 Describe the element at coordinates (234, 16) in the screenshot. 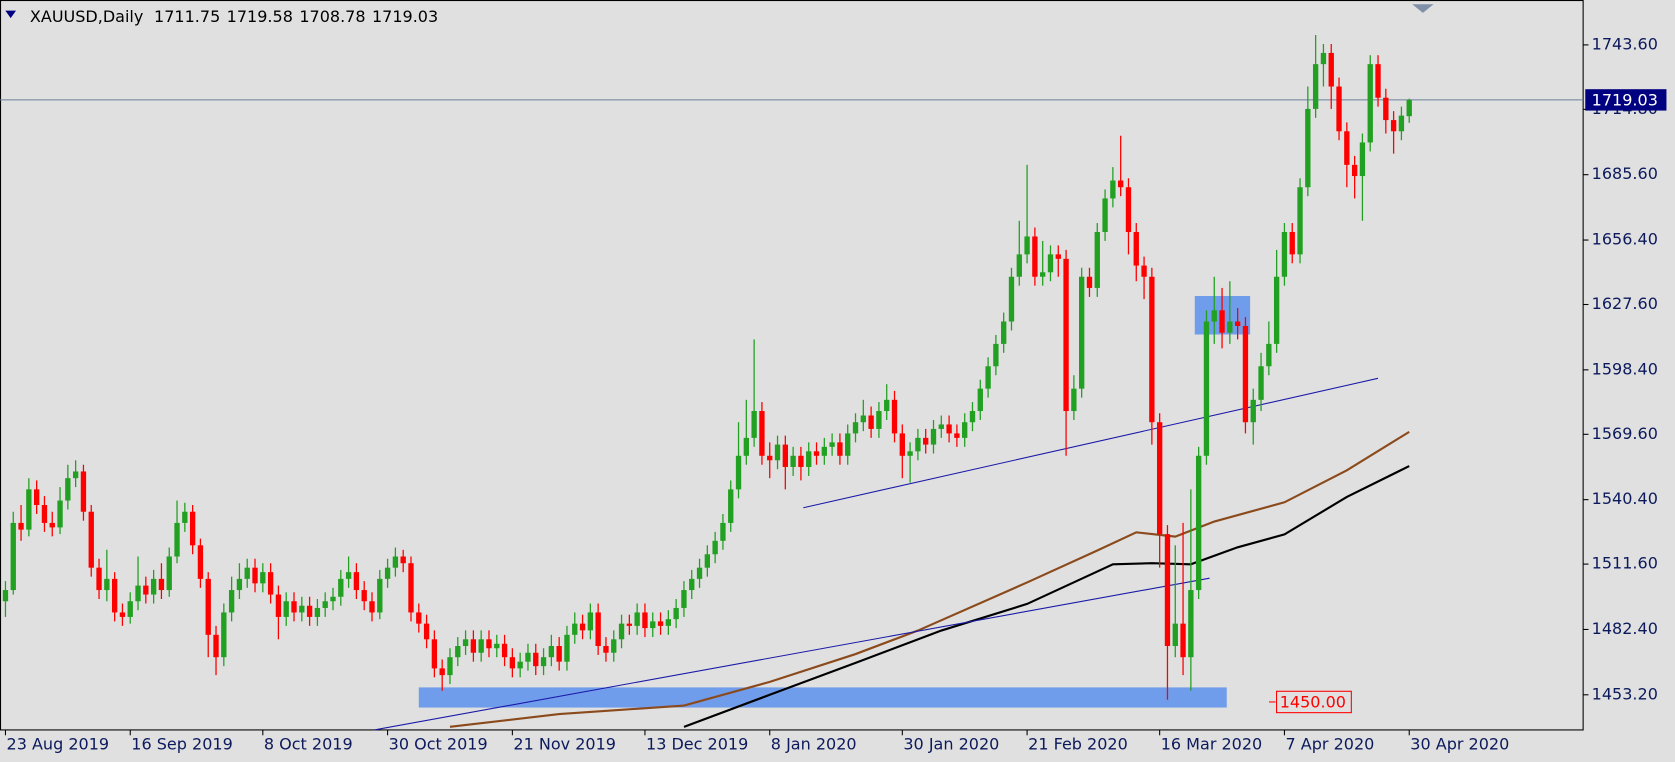

I see `chart-header: XAUUSD,Daily 1711.75 1719.58 1708.78 1719.03` at that location.